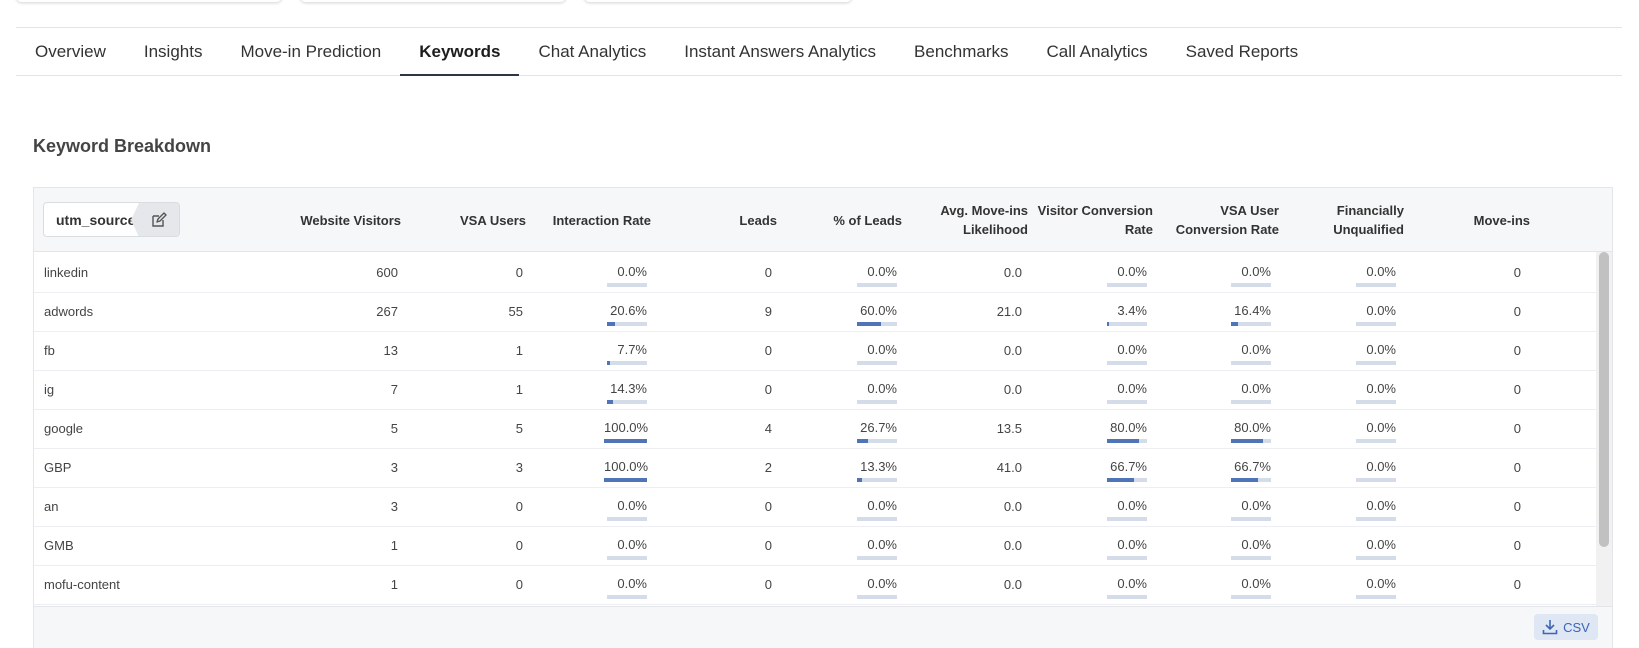 The image size is (1639, 648). I want to click on column-header: Financially Unqualified, so click(1342, 220).